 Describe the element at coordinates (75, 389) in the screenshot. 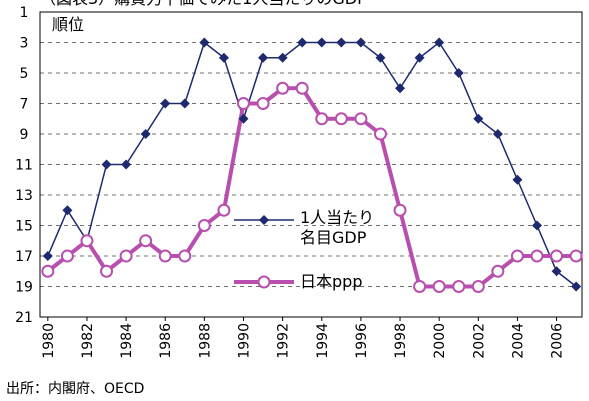

I see `source: 出所：内閣府、OECD` at that location.